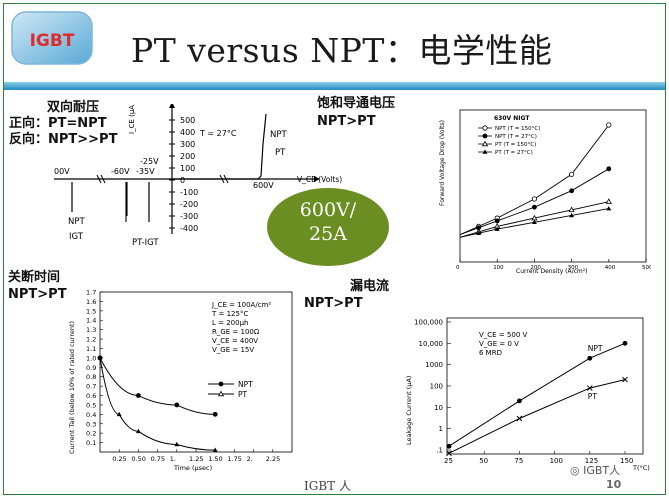 This screenshot has height=501, width=669. Describe the element at coordinates (439, 451) in the screenshot. I see `lc-y-tick-label: .1` at that location.